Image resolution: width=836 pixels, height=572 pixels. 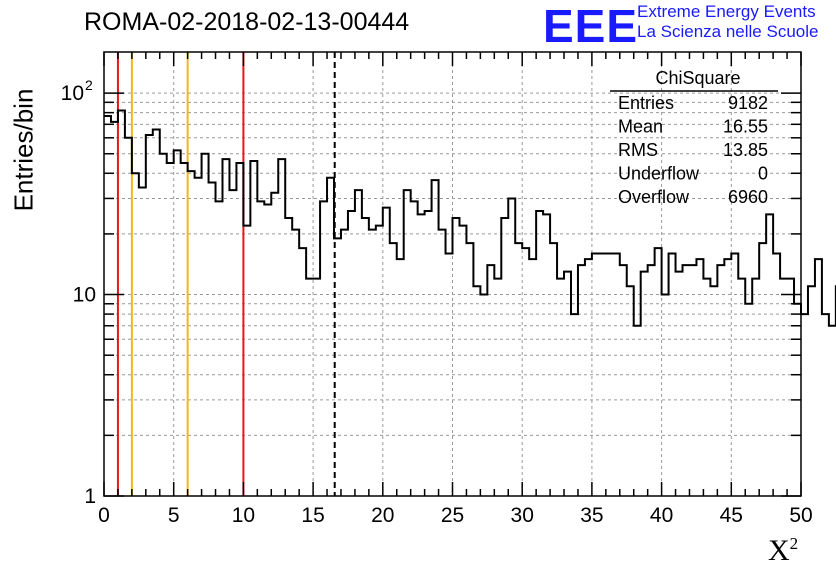 What do you see at coordinates (779, 550) in the screenshot?
I see `x-axis-label-base: X` at bounding box center [779, 550].